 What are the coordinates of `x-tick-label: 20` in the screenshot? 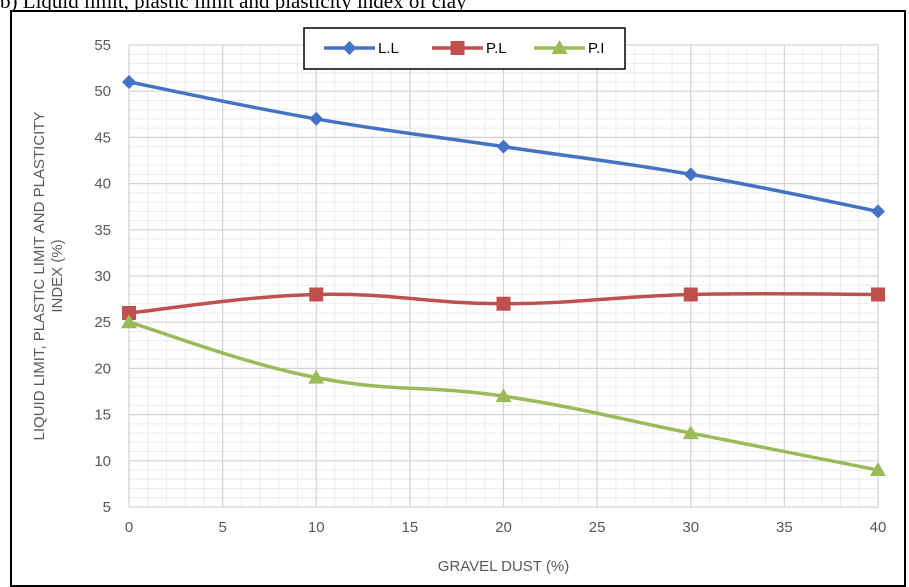 It's located at (503, 527).